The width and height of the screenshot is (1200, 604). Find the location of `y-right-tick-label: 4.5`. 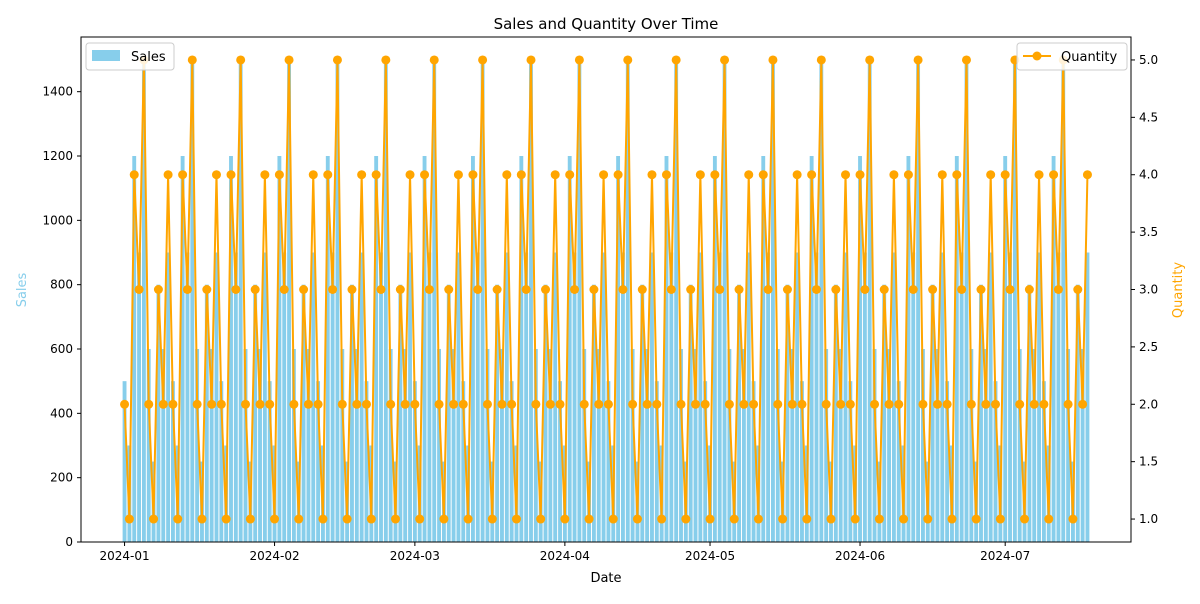

y-right-tick-label: 4.5 is located at coordinates (1148, 117).